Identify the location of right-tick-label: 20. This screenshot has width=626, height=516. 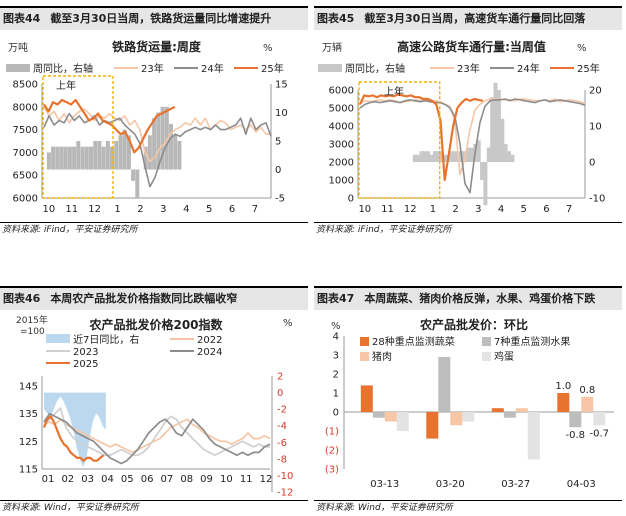
(595, 91).